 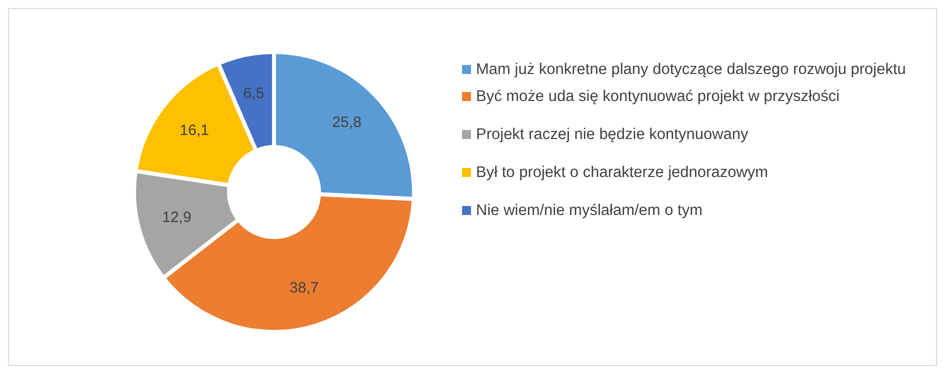 What do you see at coordinates (658, 97) in the screenshot?
I see `legend-label: Być może uda się kontynuować projekt w przyszłości` at bounding box center [658, 97].